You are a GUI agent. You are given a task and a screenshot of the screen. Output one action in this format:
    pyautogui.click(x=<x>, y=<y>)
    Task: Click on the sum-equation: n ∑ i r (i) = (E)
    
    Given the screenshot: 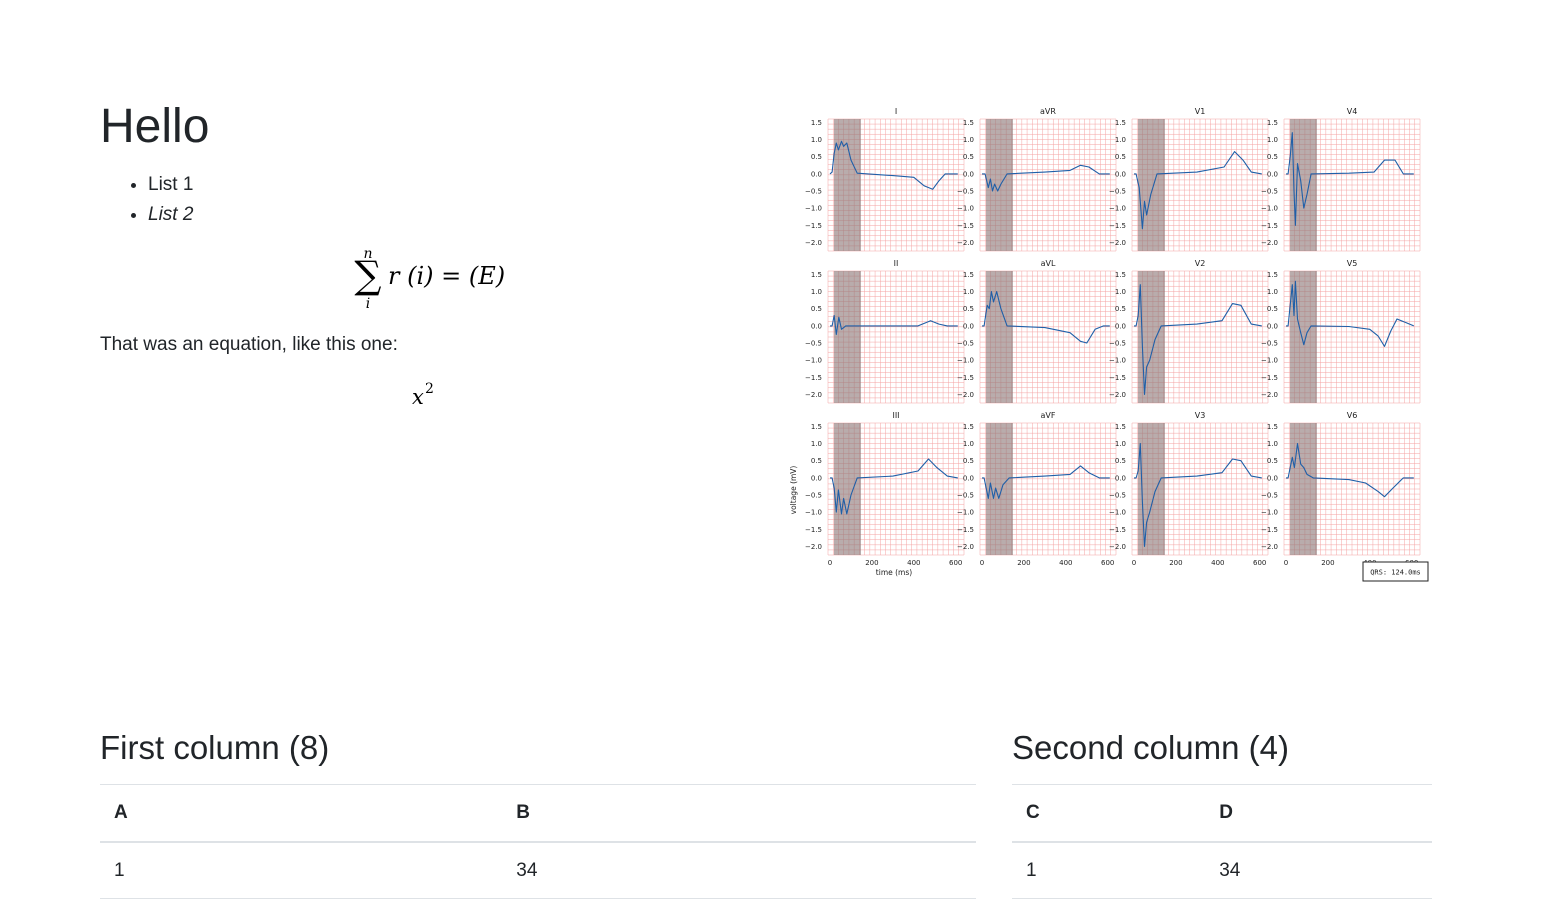 What is the action you would take?
    pyautogui.click(x=429, y=279)
    